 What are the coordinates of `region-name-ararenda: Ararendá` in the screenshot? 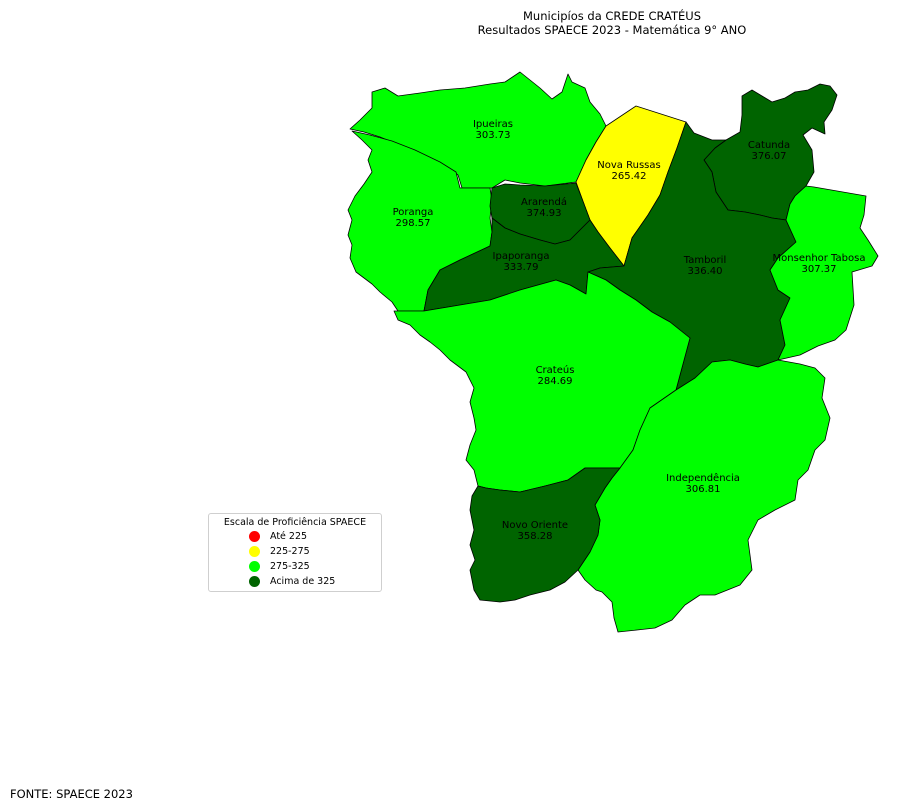 It's located at (544, 202).